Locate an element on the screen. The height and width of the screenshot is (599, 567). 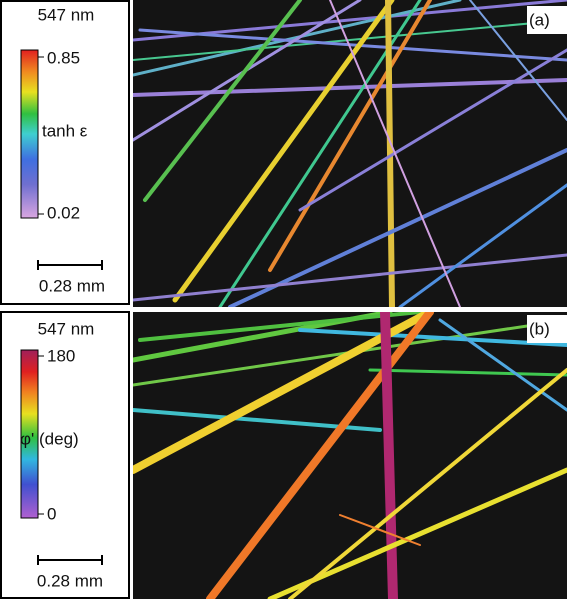
panel-label: (a) is located at coordinates (539, 19).